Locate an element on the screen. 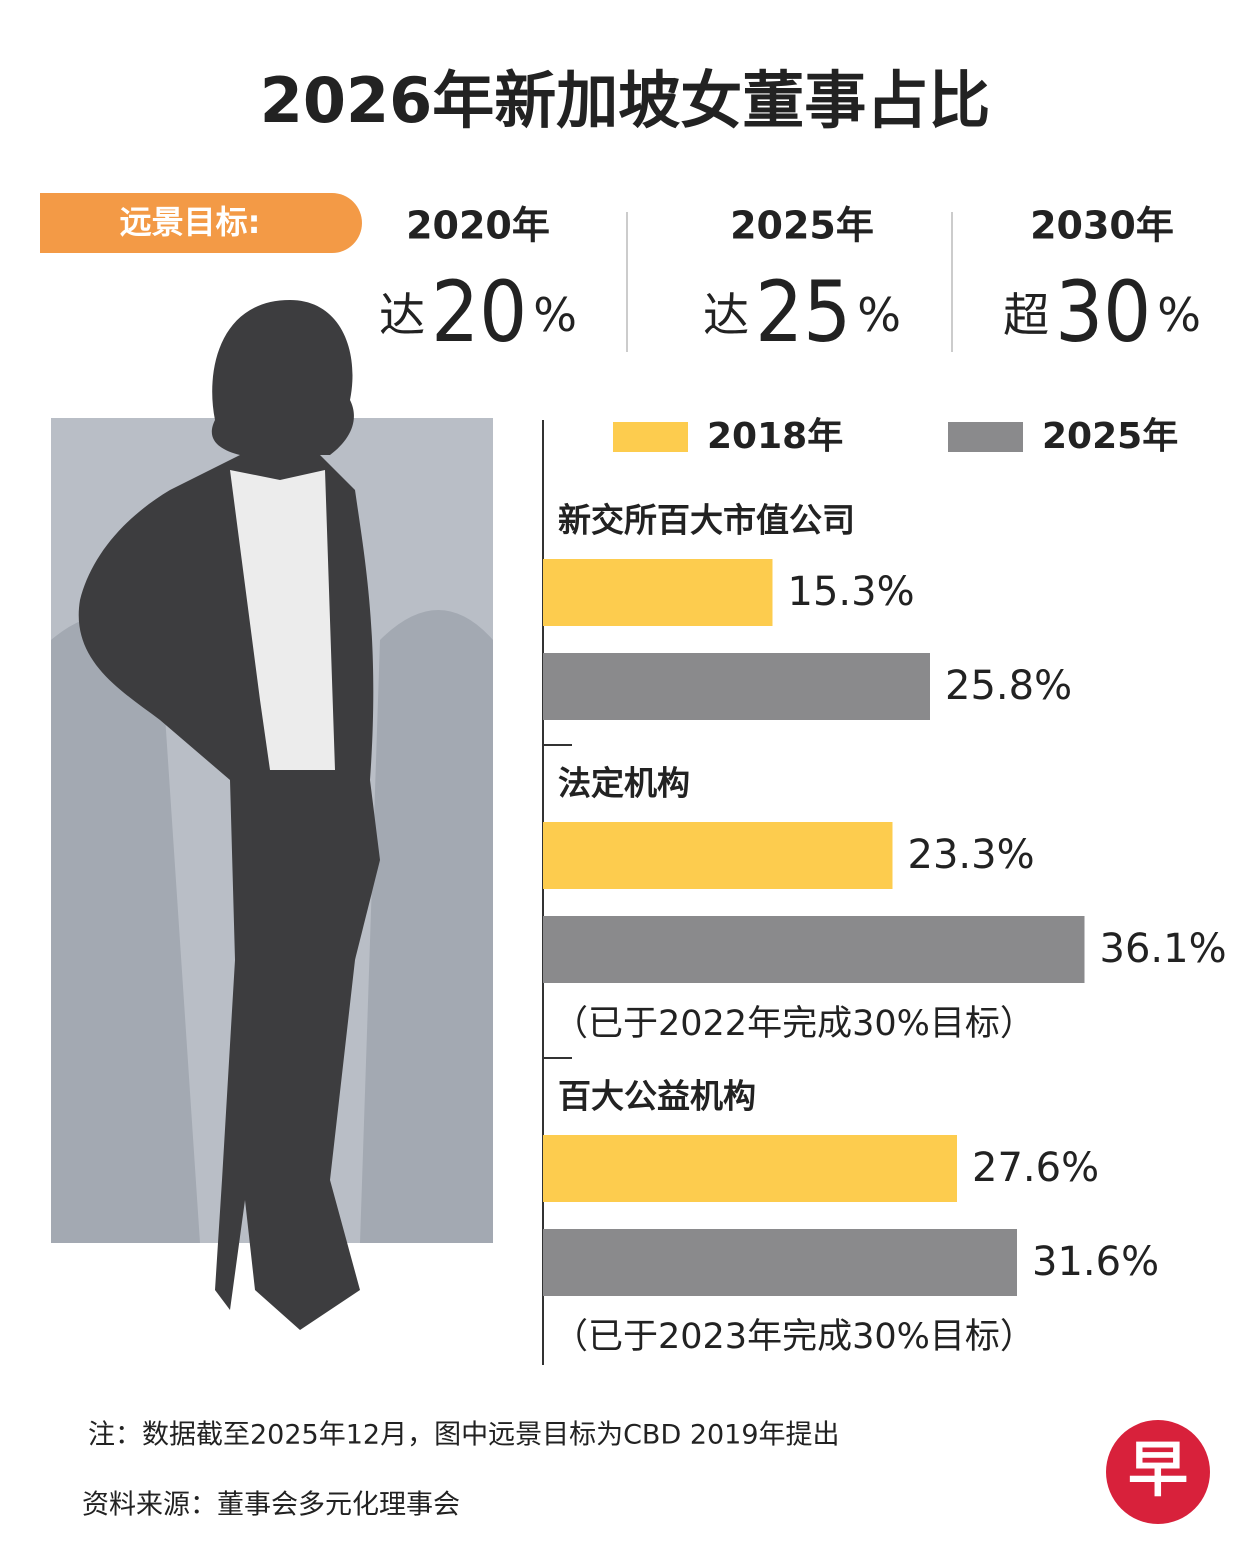 Image resolution: width=1251 pixels, height=1567 pixels. target-value-group: 达20% is located at coordinates (478, 312).